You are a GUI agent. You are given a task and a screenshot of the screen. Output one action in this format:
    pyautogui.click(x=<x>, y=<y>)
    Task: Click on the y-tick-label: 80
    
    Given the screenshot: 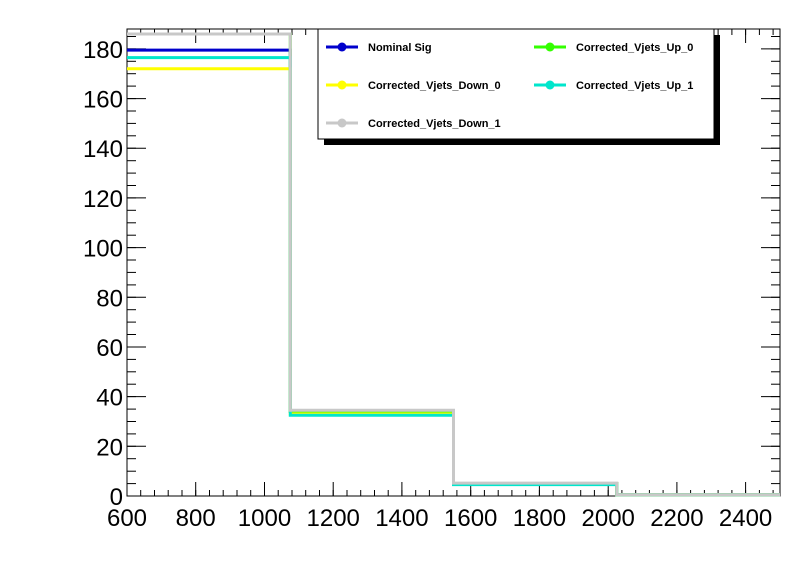 What is the action you would take?
    pyautogui.click(x=109, y=298)
    